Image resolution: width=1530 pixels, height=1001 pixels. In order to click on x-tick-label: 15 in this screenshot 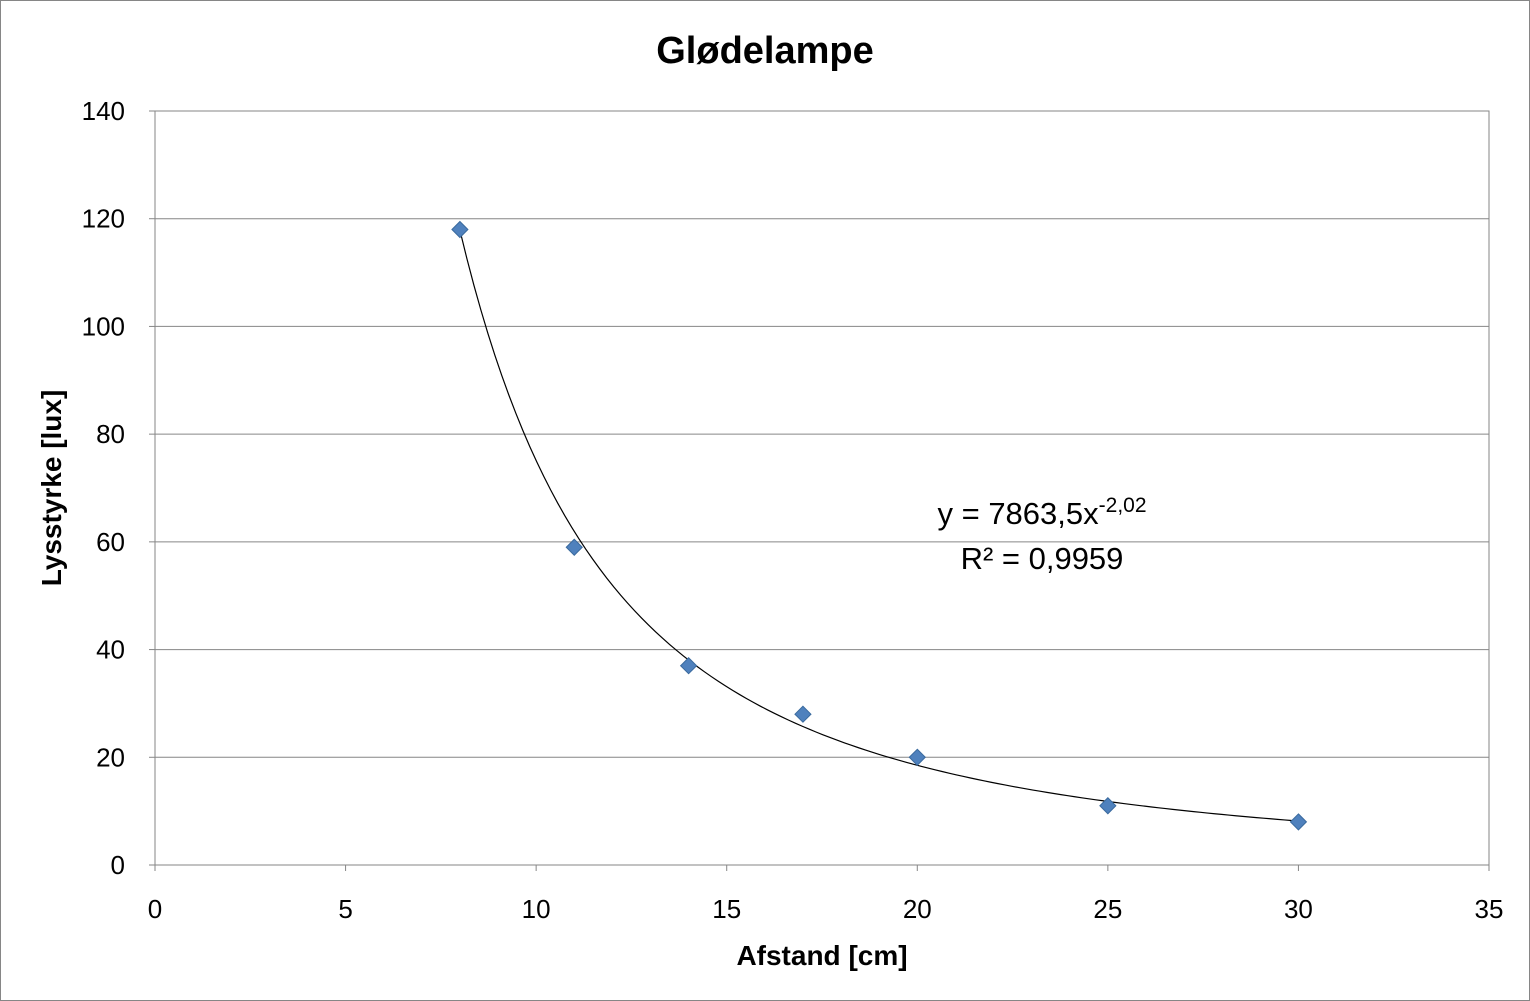, I will do `click(726, 909)`.